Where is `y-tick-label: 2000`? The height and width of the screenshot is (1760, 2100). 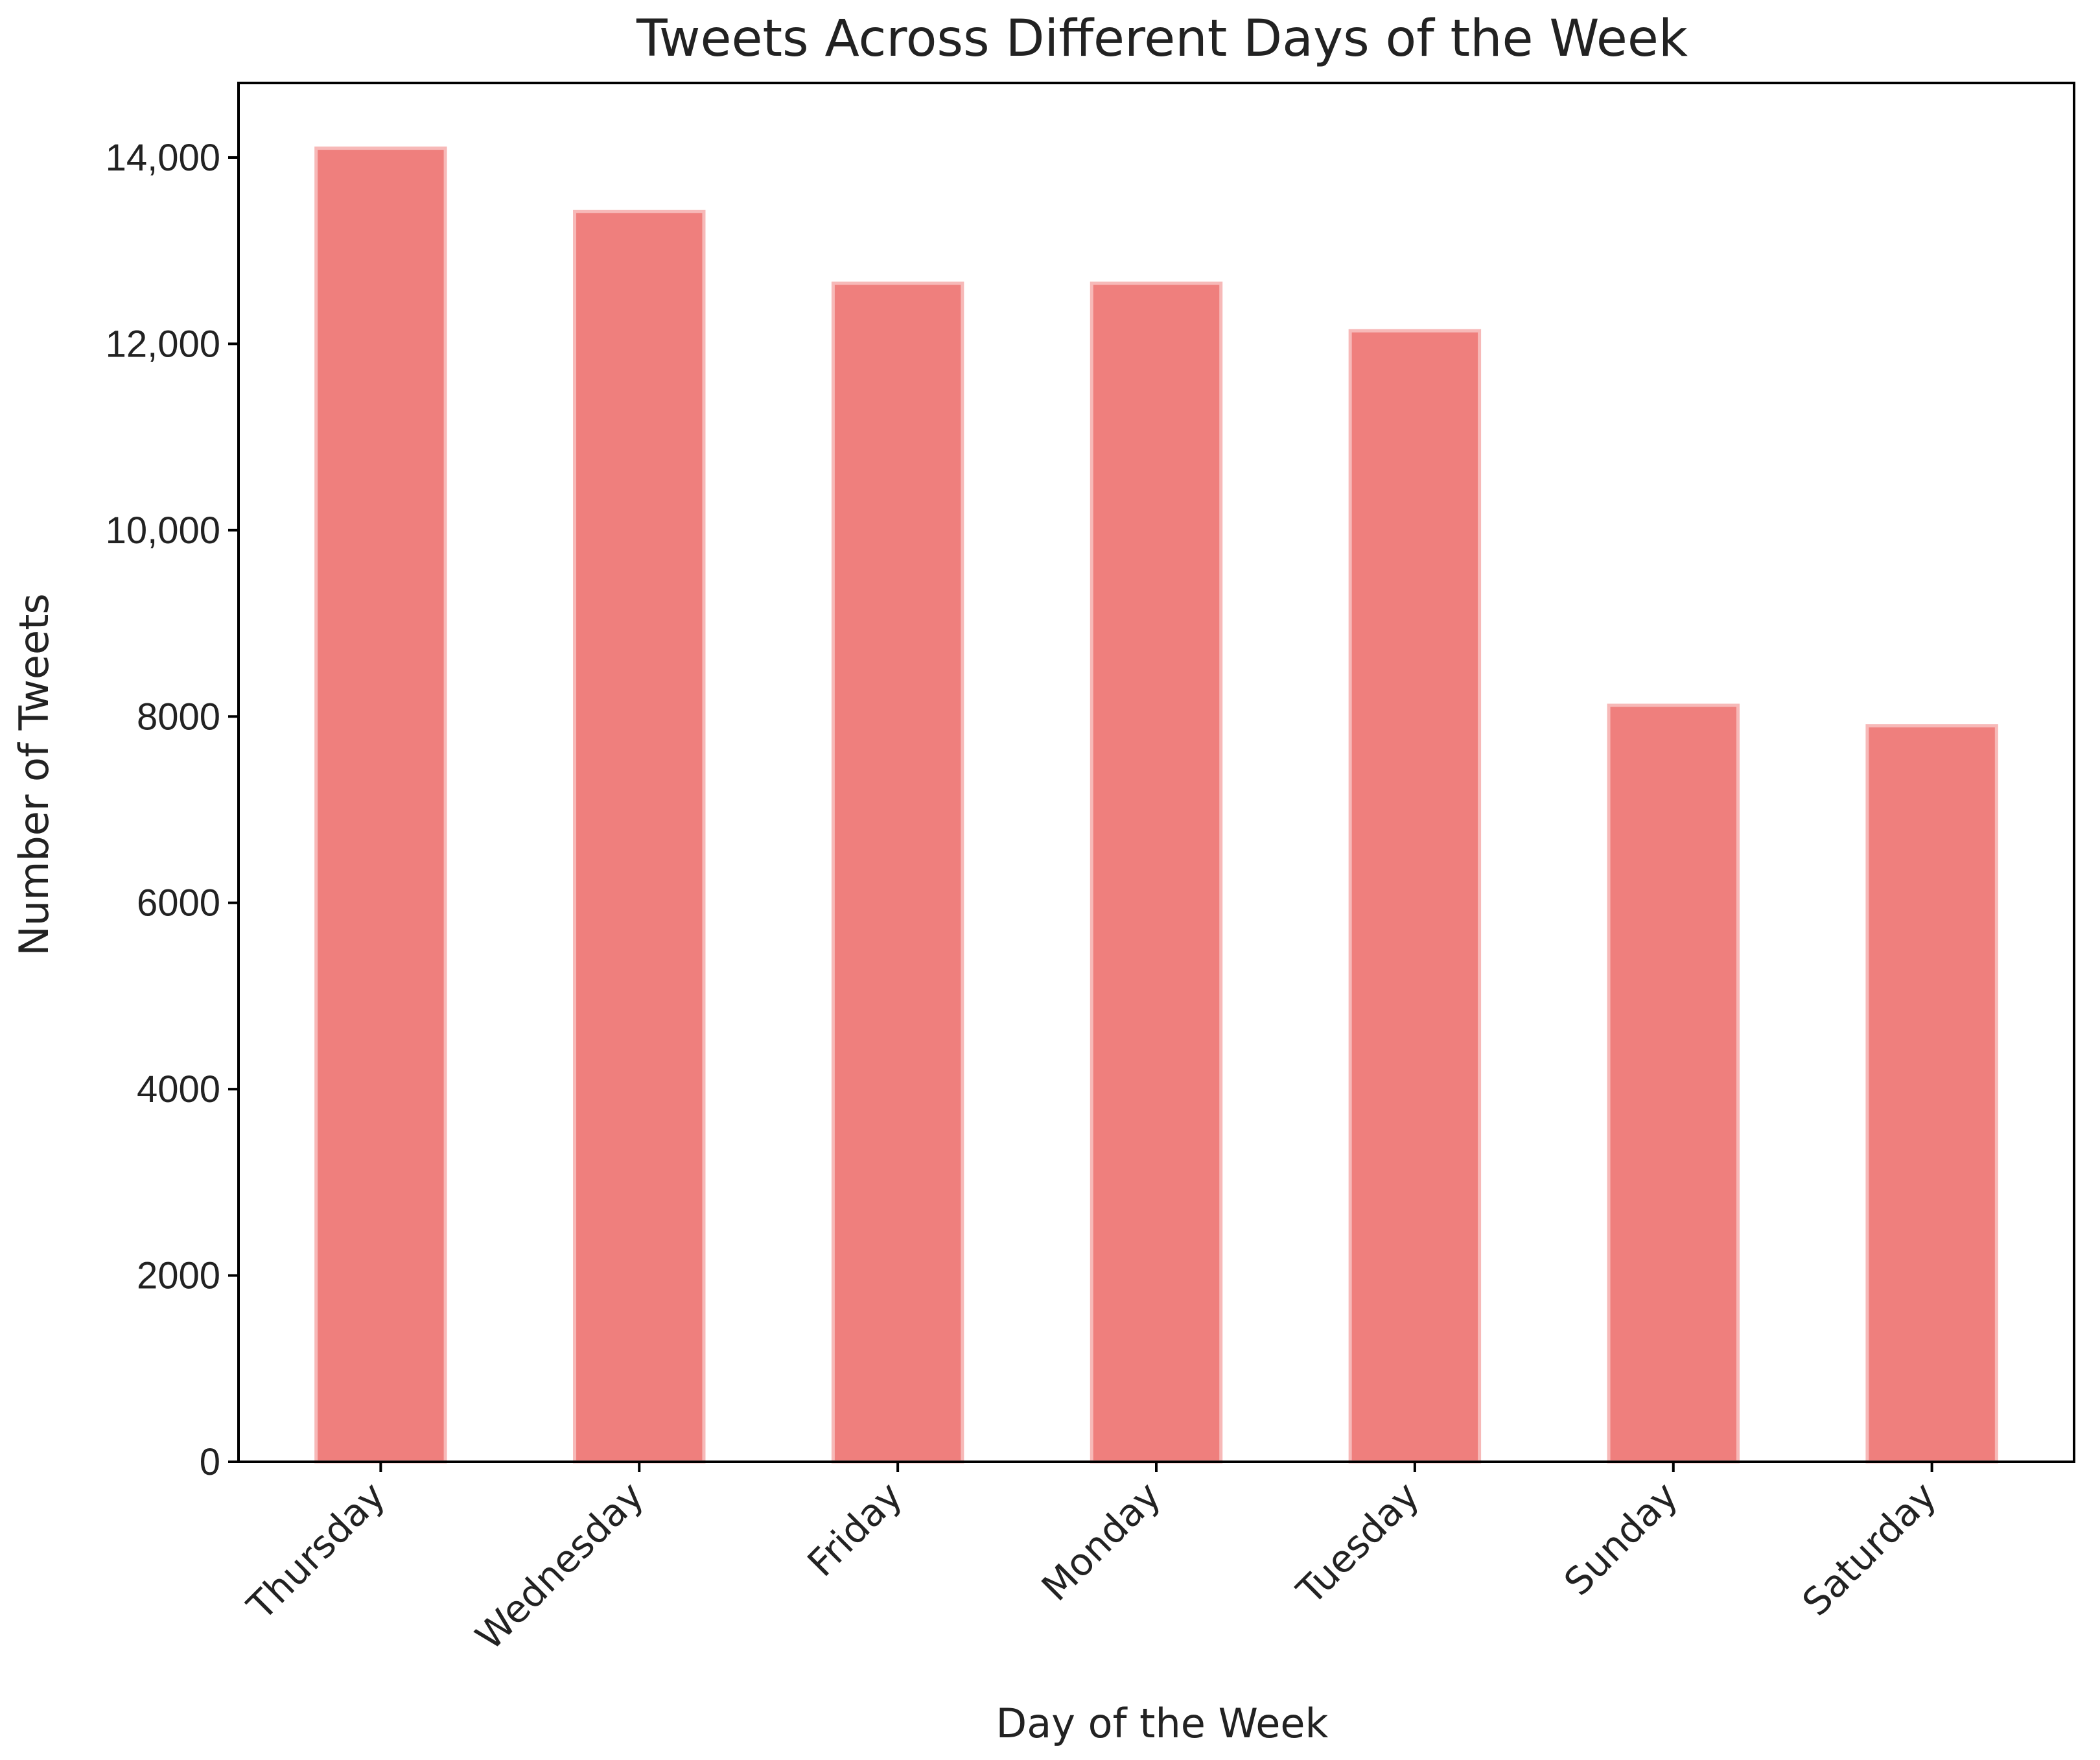
y-tick-label: 2000 is located at coordinates (179, 1276).